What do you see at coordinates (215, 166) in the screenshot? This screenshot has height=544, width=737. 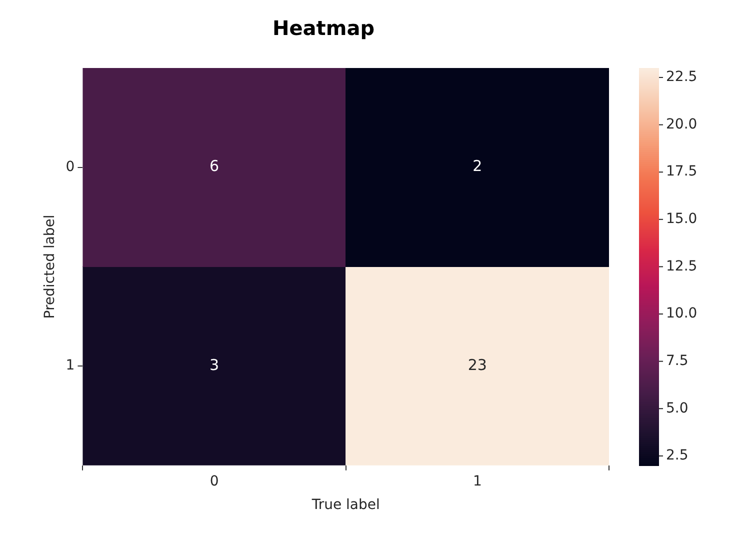 I see `data-label: 6` at bounding box center [215, 166].